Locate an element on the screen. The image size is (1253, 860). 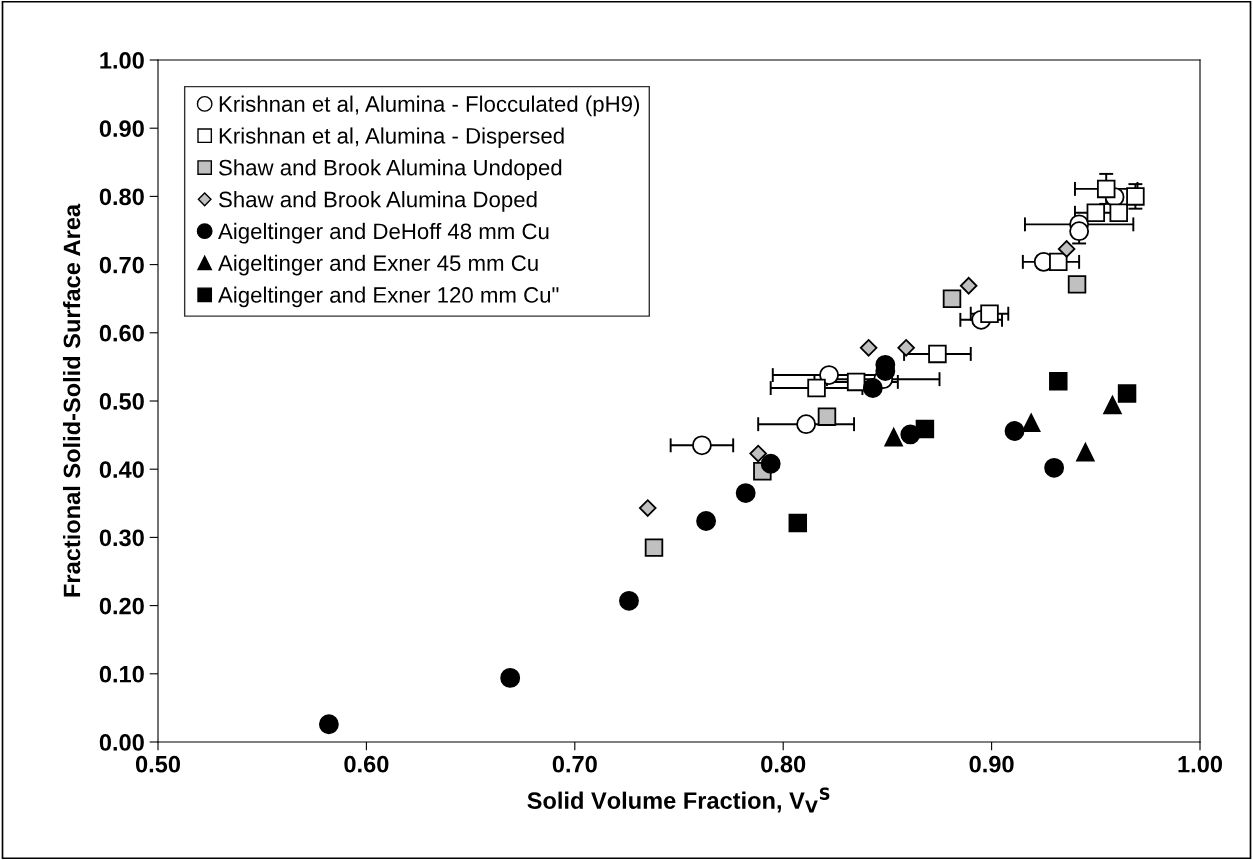
legend-label: Shaw and Brook Alumina Doped is located at coordinates (378, 201).